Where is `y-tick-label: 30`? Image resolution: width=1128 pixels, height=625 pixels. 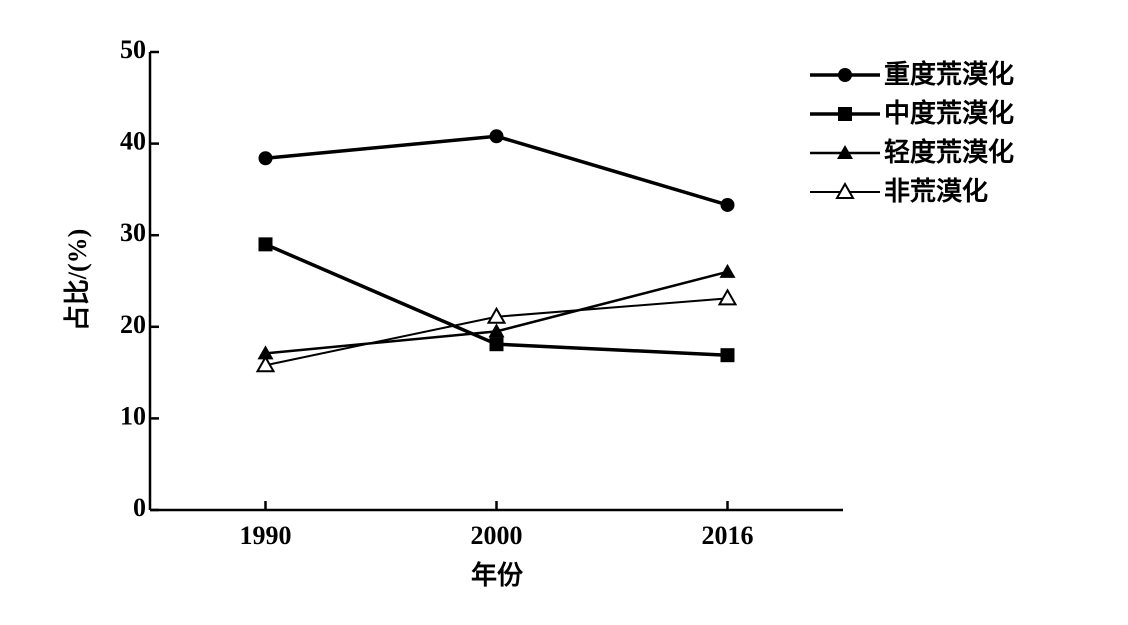
y-tick-label: 30 is located at coordinates (133, 232).